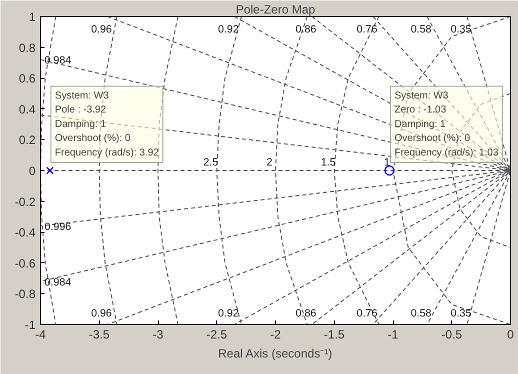 The height and width of the screenshot is (374, 518). I want to click on x-tick-label: -3, so click(158, 335).